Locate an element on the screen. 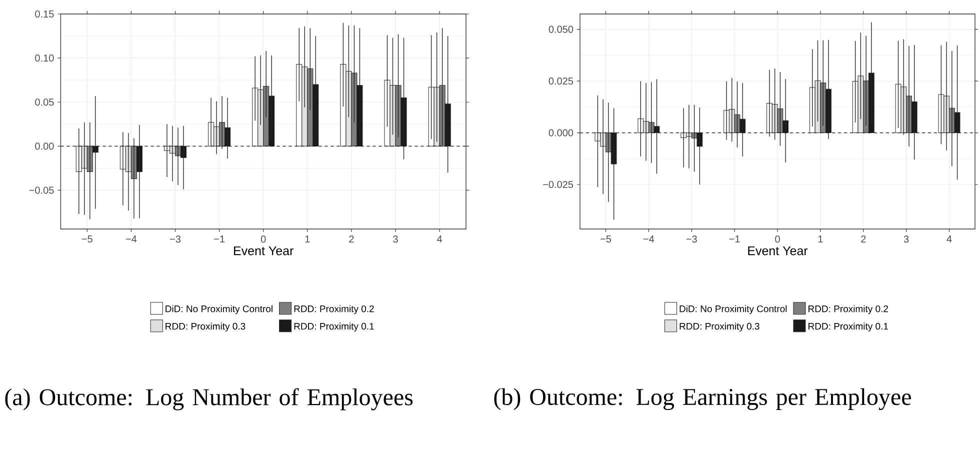  y-tick-label: 0.00 is located at coordinates (44, 146).